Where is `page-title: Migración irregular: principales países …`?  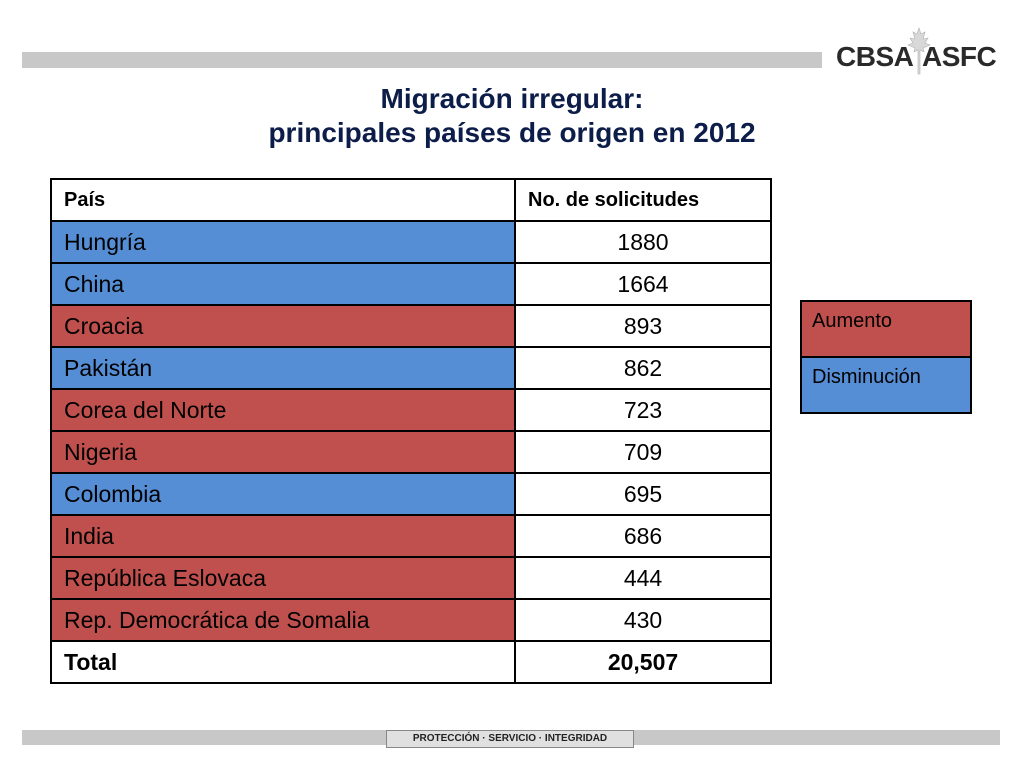 page-title: Migración irregular: principales países … is located at coordinates (512, 116).